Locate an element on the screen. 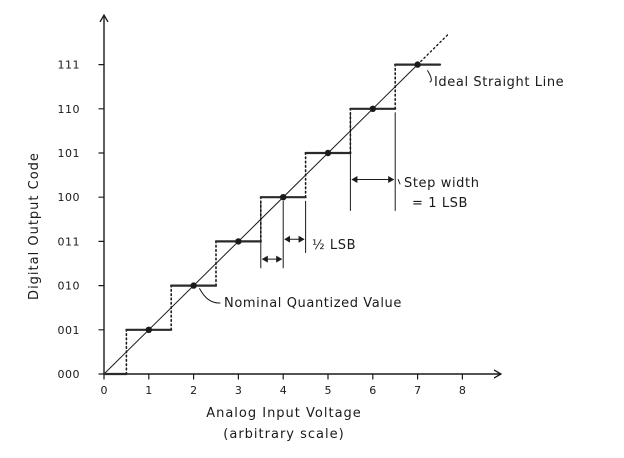  x-tick-label: 7 is located at coordinates (417, 390).